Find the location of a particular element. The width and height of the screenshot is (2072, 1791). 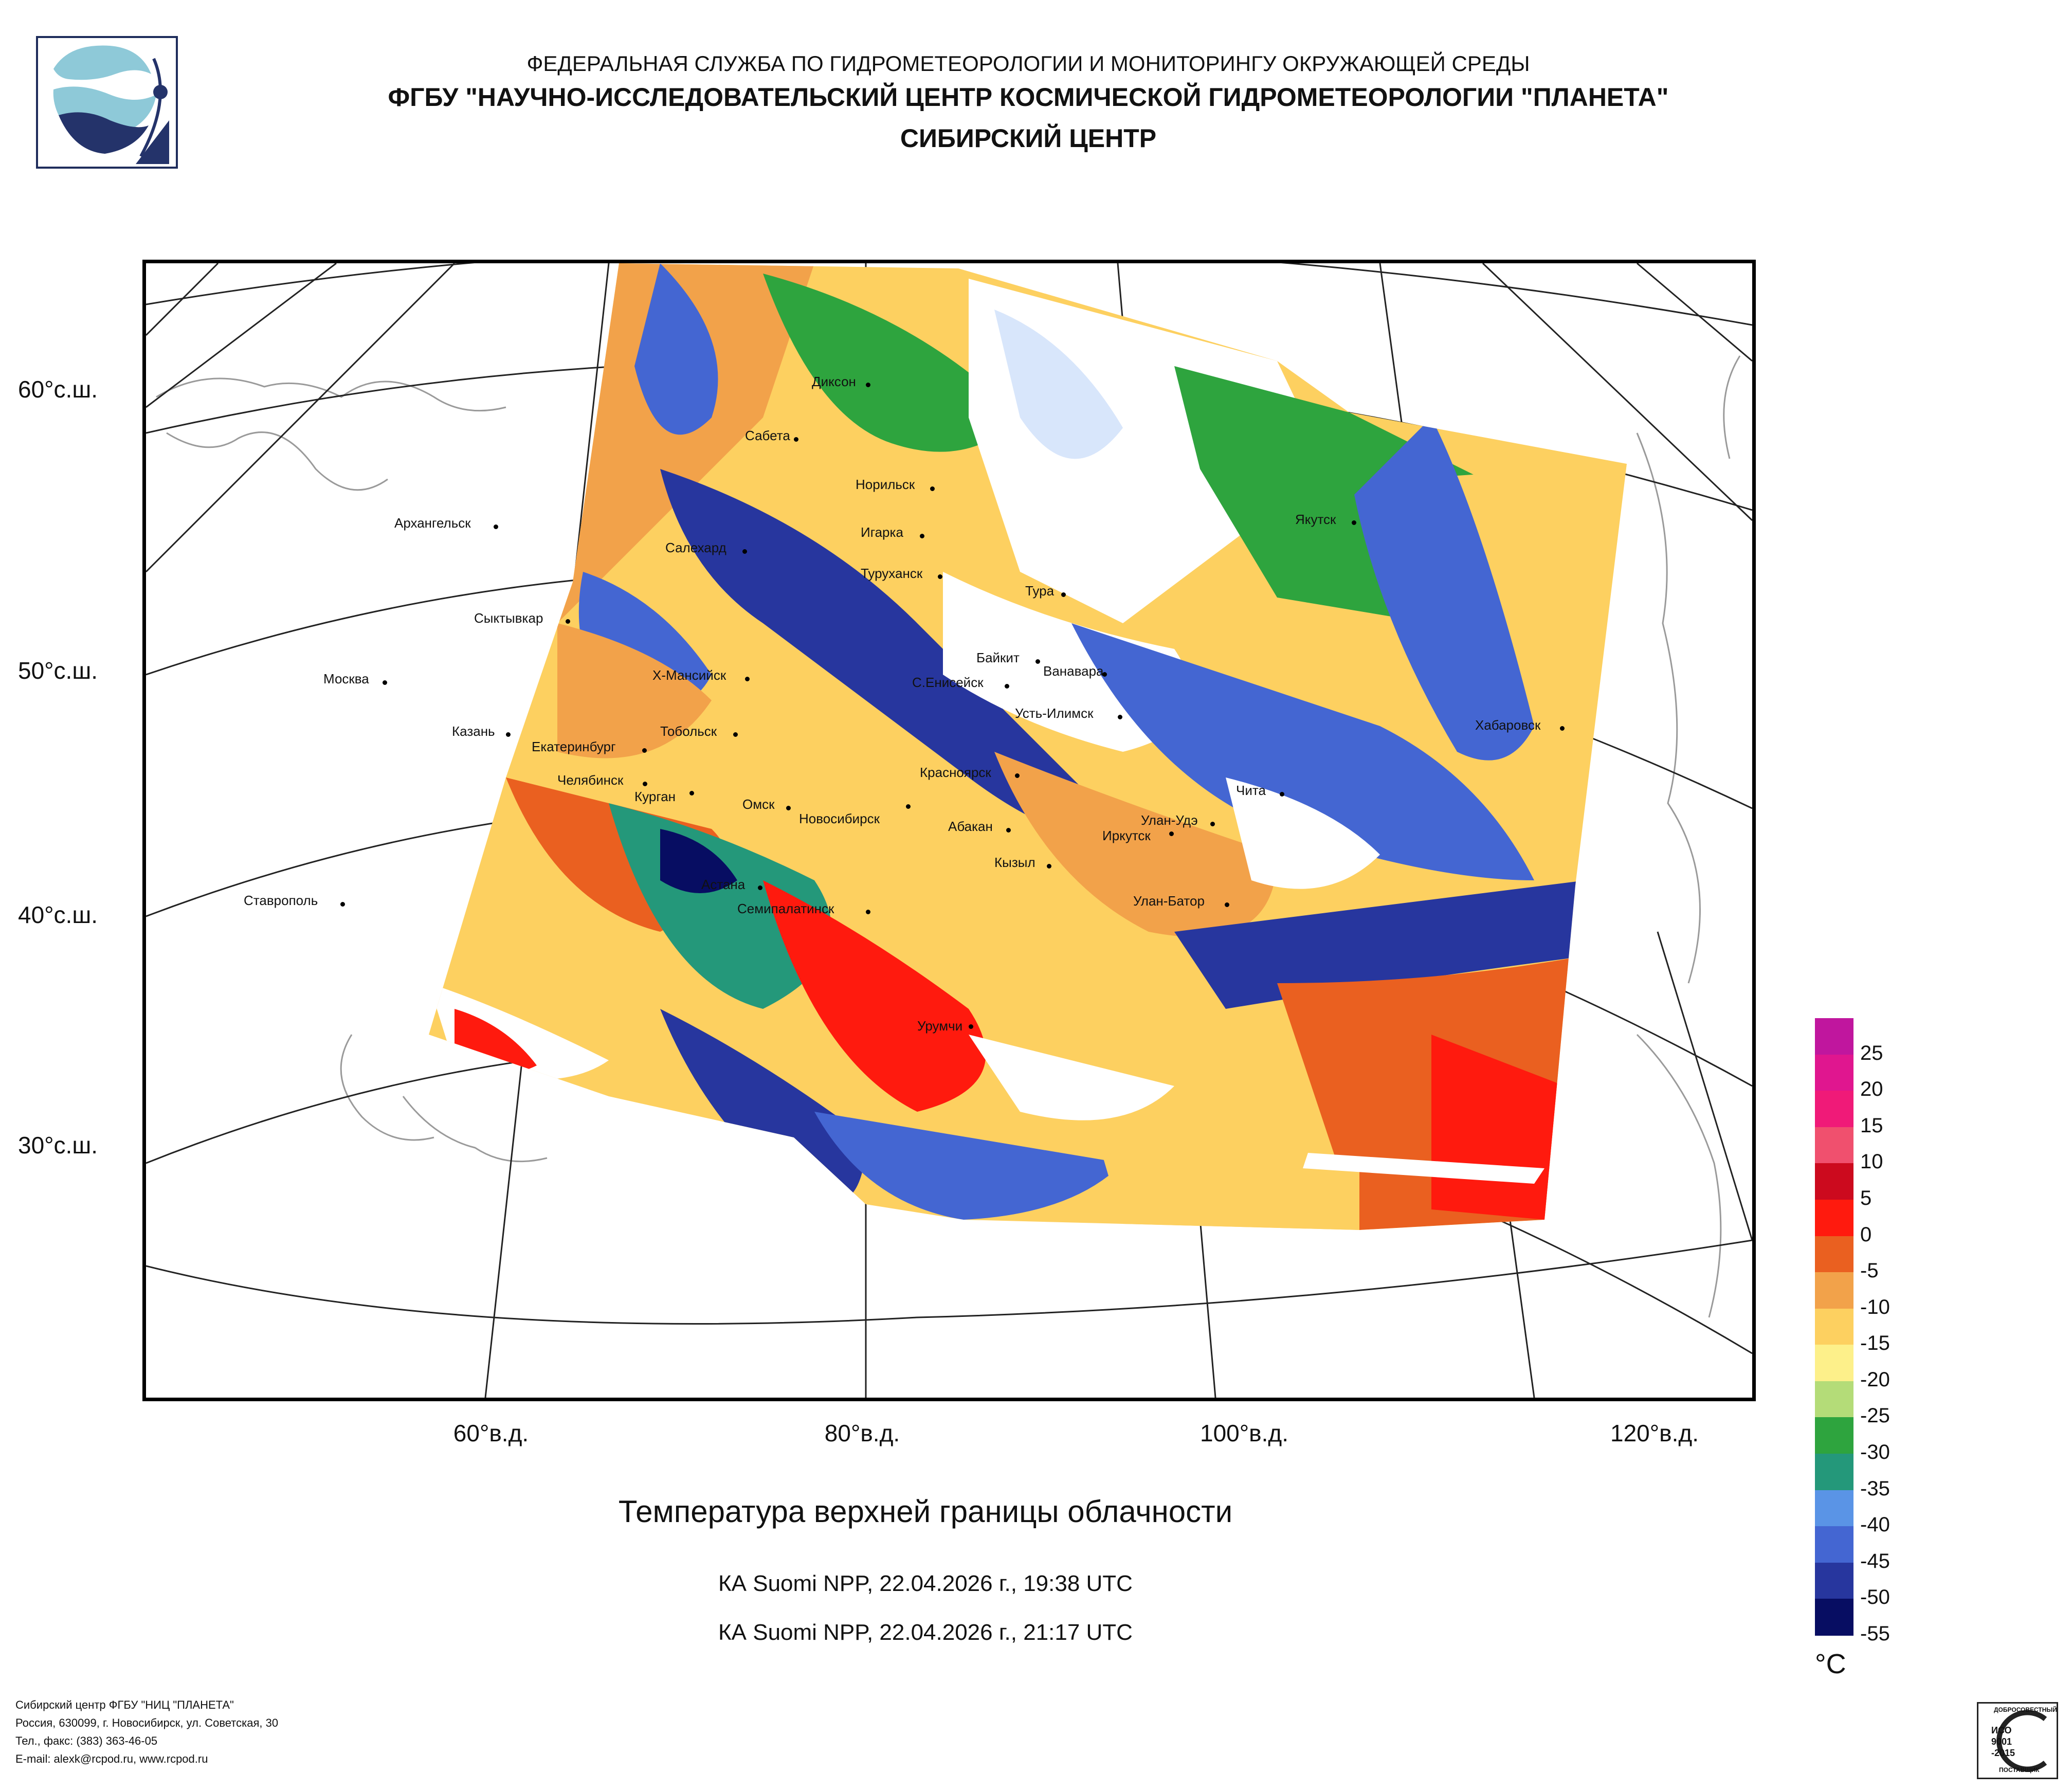

latitude-label: 40°с.ш. is located at coordinates (58, 914).